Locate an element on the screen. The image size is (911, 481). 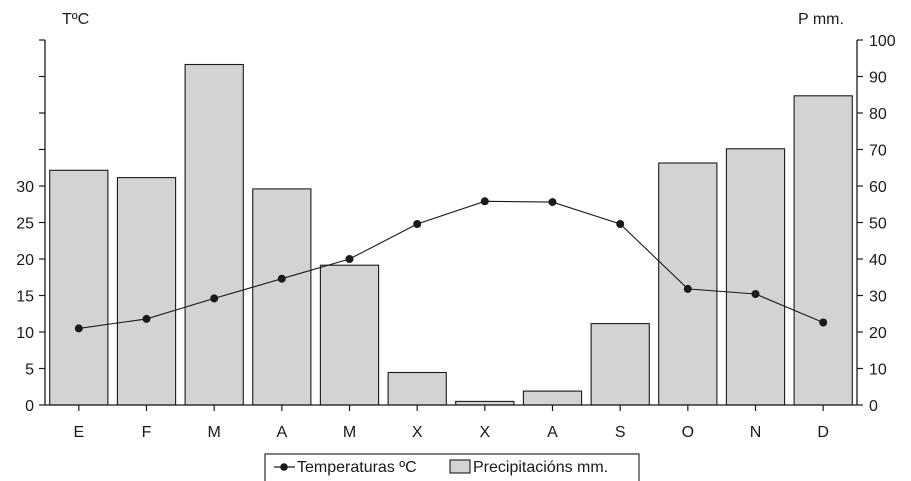
right-axis-tick-label: 70 is located at coordinates (878, 151).